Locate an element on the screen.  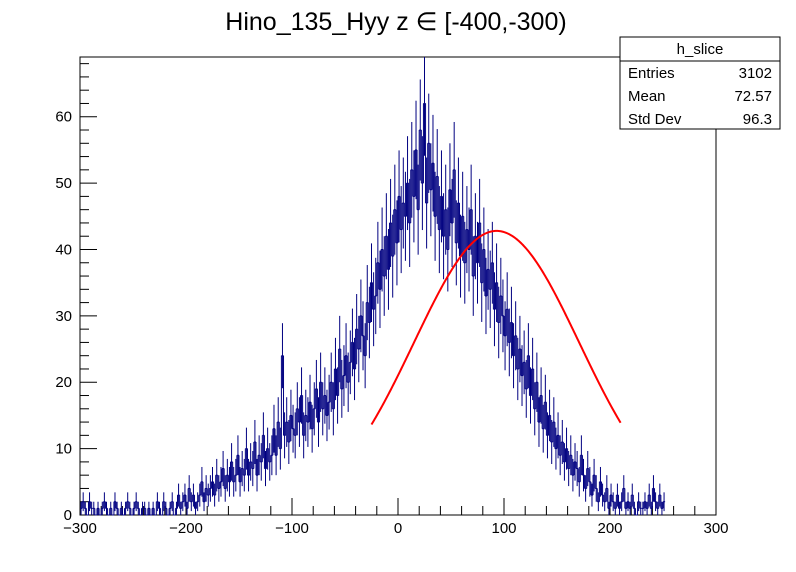
stats-stddev-label: Std Dev is located at coordinates (655, 119).